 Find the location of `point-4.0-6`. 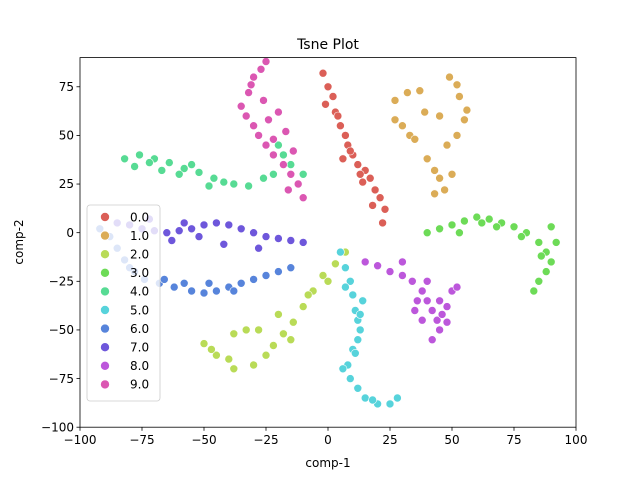

point-4.0-6 is located at coordinates (214, 178).